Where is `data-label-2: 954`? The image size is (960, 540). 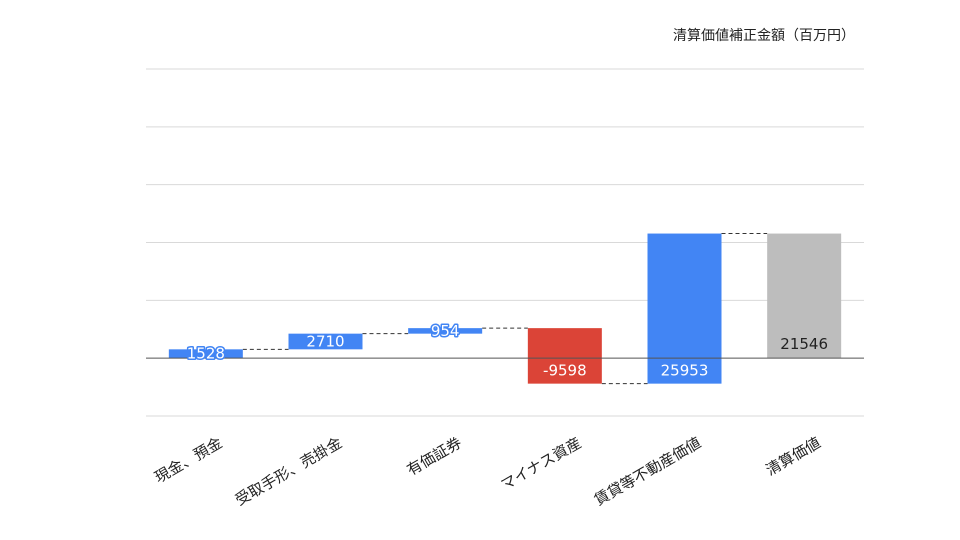
data-label-2: 954 is located at coordinates (445, 331).